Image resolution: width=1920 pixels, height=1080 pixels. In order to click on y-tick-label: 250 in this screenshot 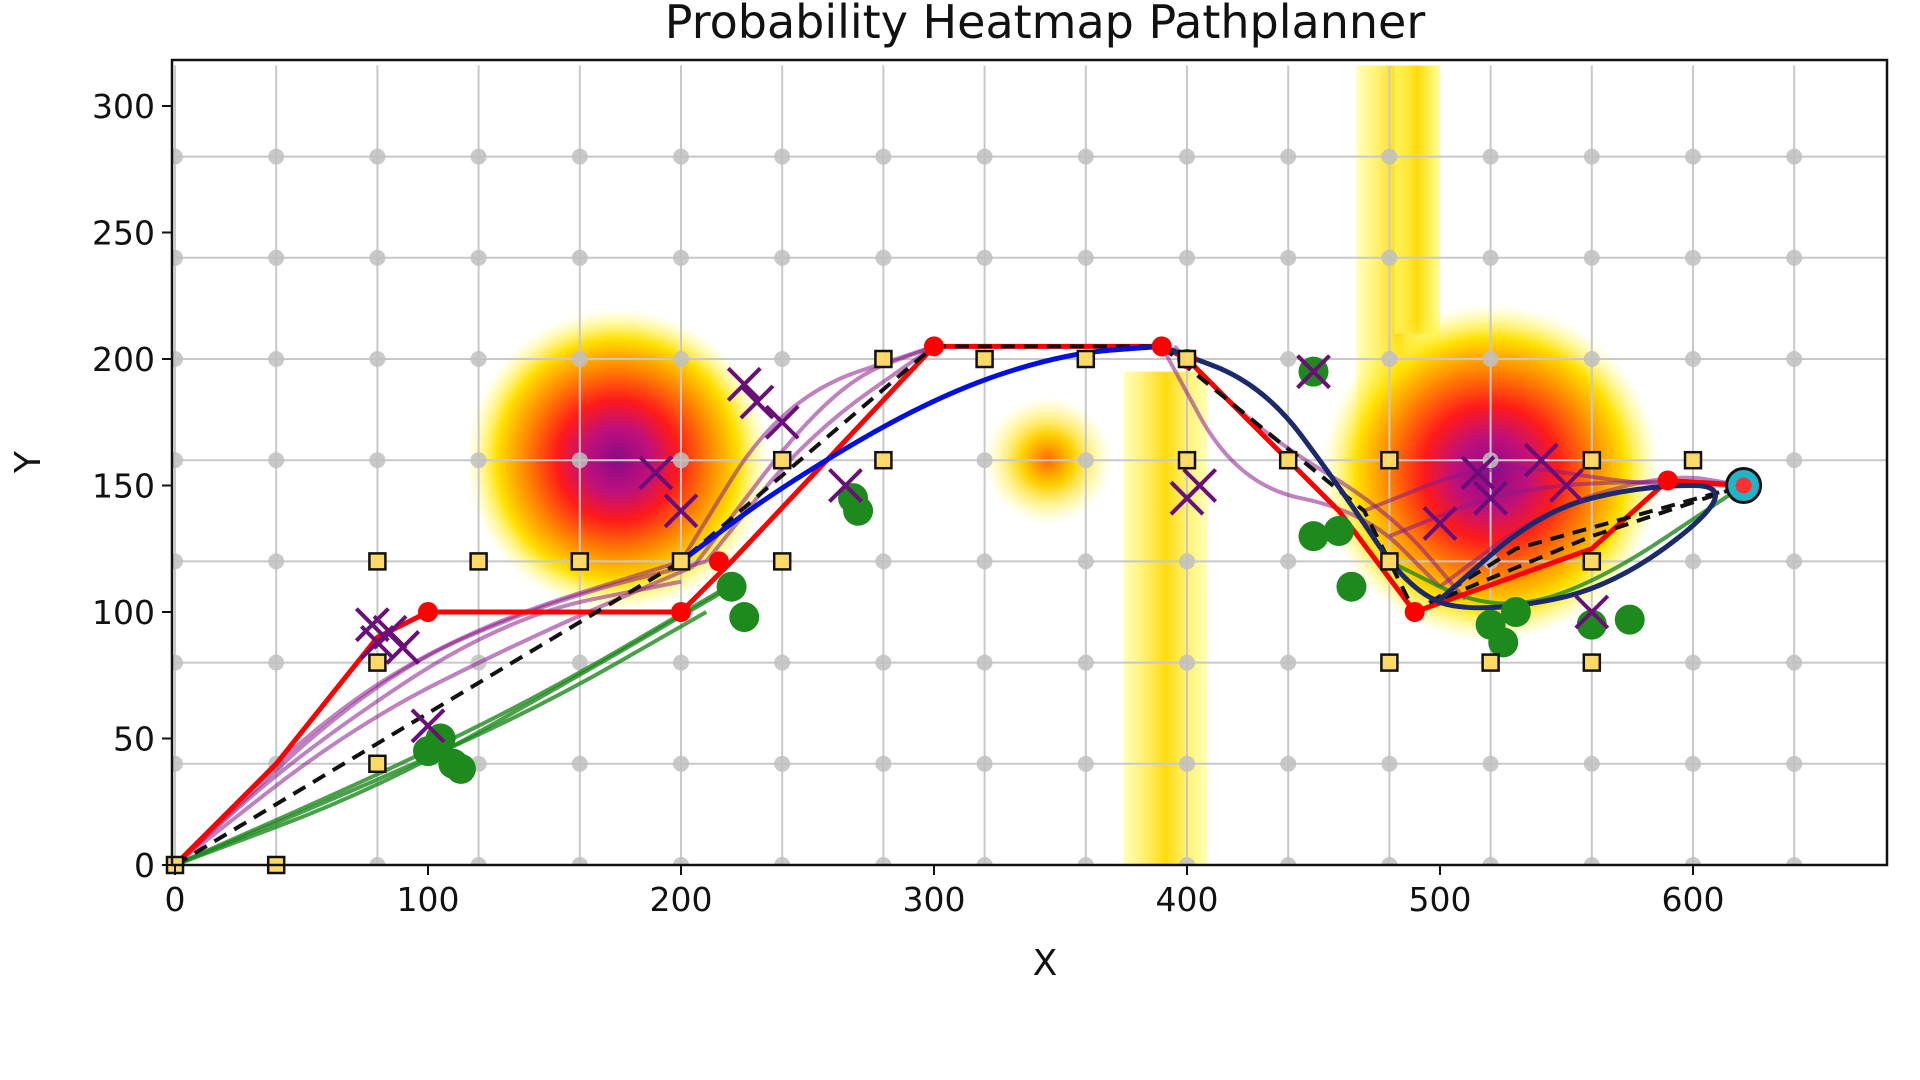, I will do `click(123, 233)`.